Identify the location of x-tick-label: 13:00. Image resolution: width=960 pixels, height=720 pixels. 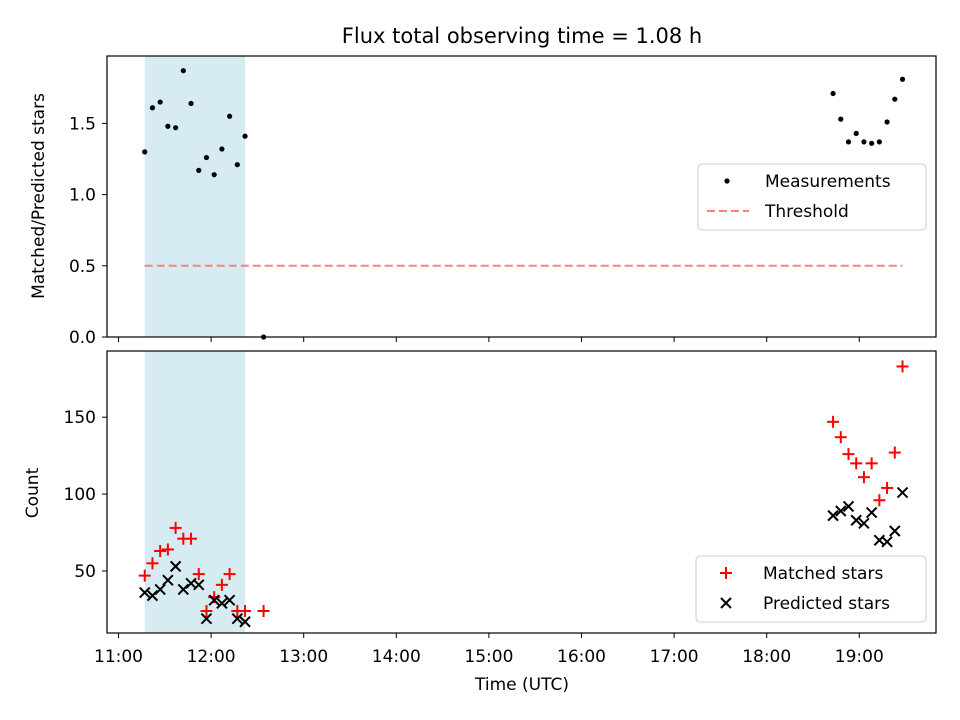
(303, 657).